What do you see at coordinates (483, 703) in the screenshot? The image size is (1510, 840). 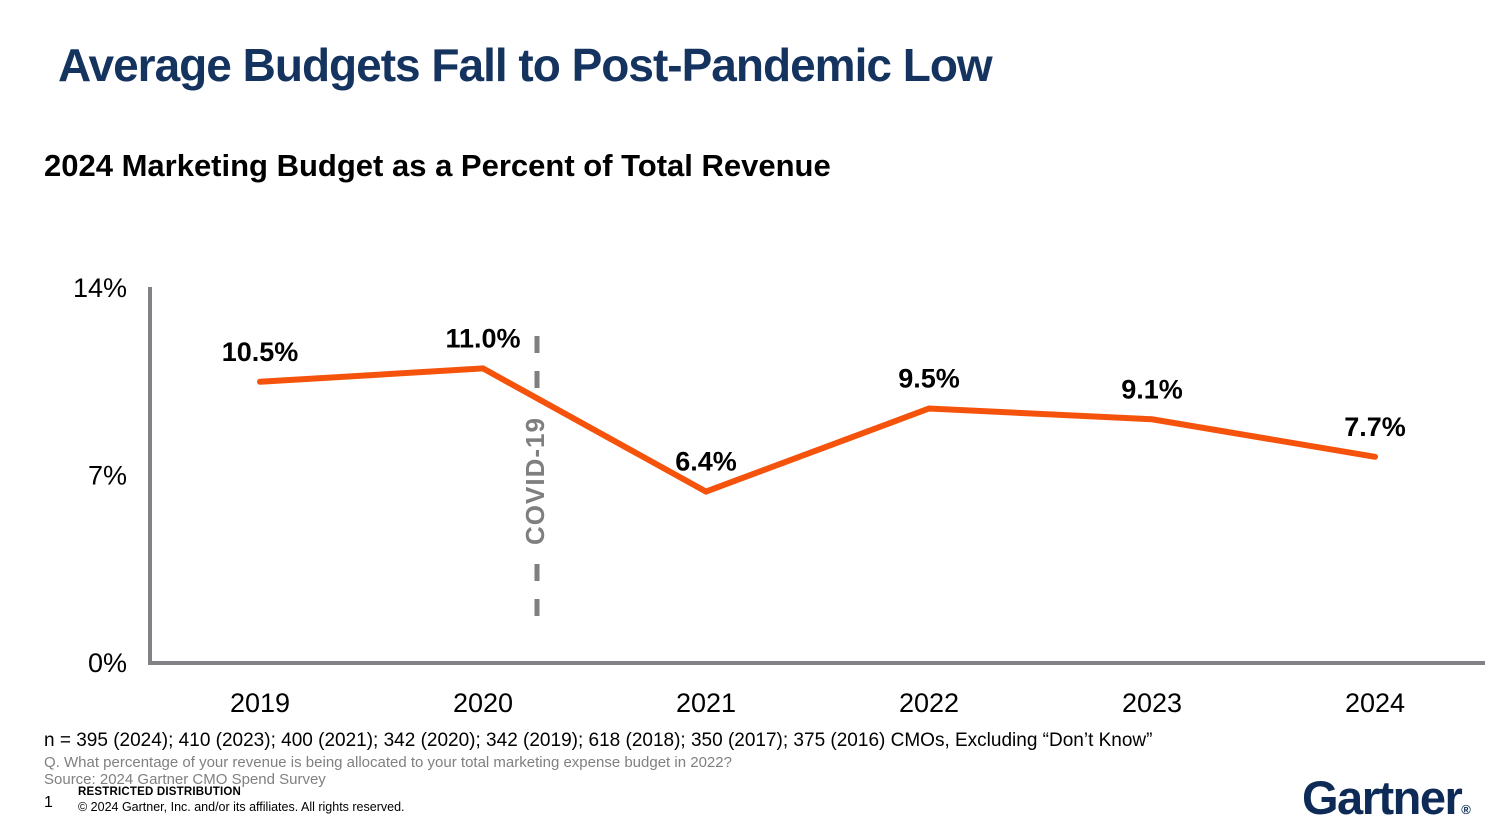 I see `x-tick-label-2020: 2020` at bounding box center [483, 703].